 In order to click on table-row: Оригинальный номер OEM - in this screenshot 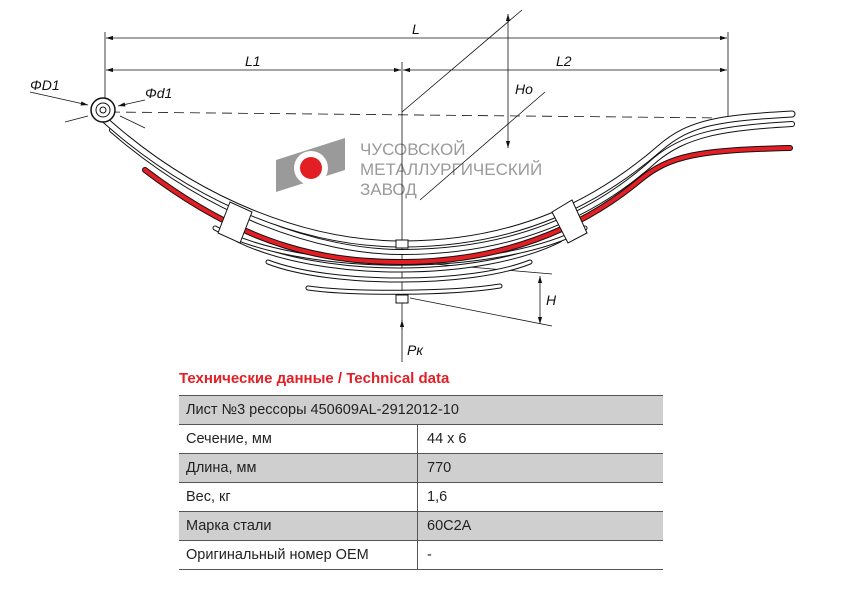, I will do `click(421, 555)`.